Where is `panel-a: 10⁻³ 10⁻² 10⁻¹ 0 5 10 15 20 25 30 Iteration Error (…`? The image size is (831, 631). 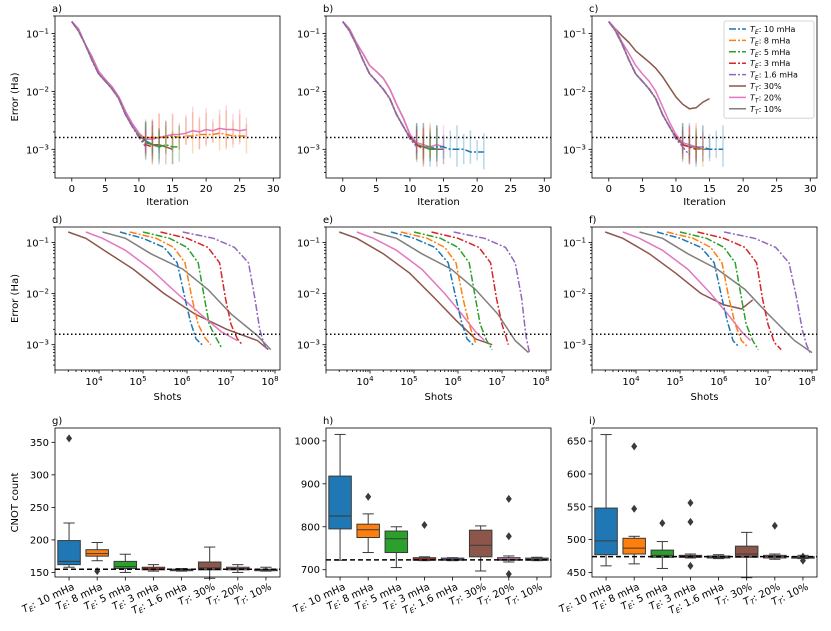 panel-a: 10⁻³ 10⁻² 10⁻¹ 0 5 10 15 20 25 30 Iteration Error (… is located at coordinates (145, 106).